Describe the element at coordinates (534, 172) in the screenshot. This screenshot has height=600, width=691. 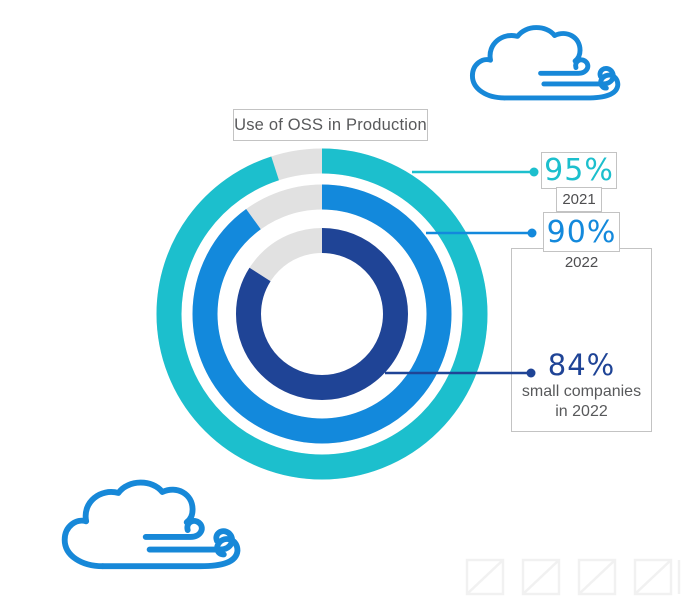
I see `leader-dot-2021` at that location.